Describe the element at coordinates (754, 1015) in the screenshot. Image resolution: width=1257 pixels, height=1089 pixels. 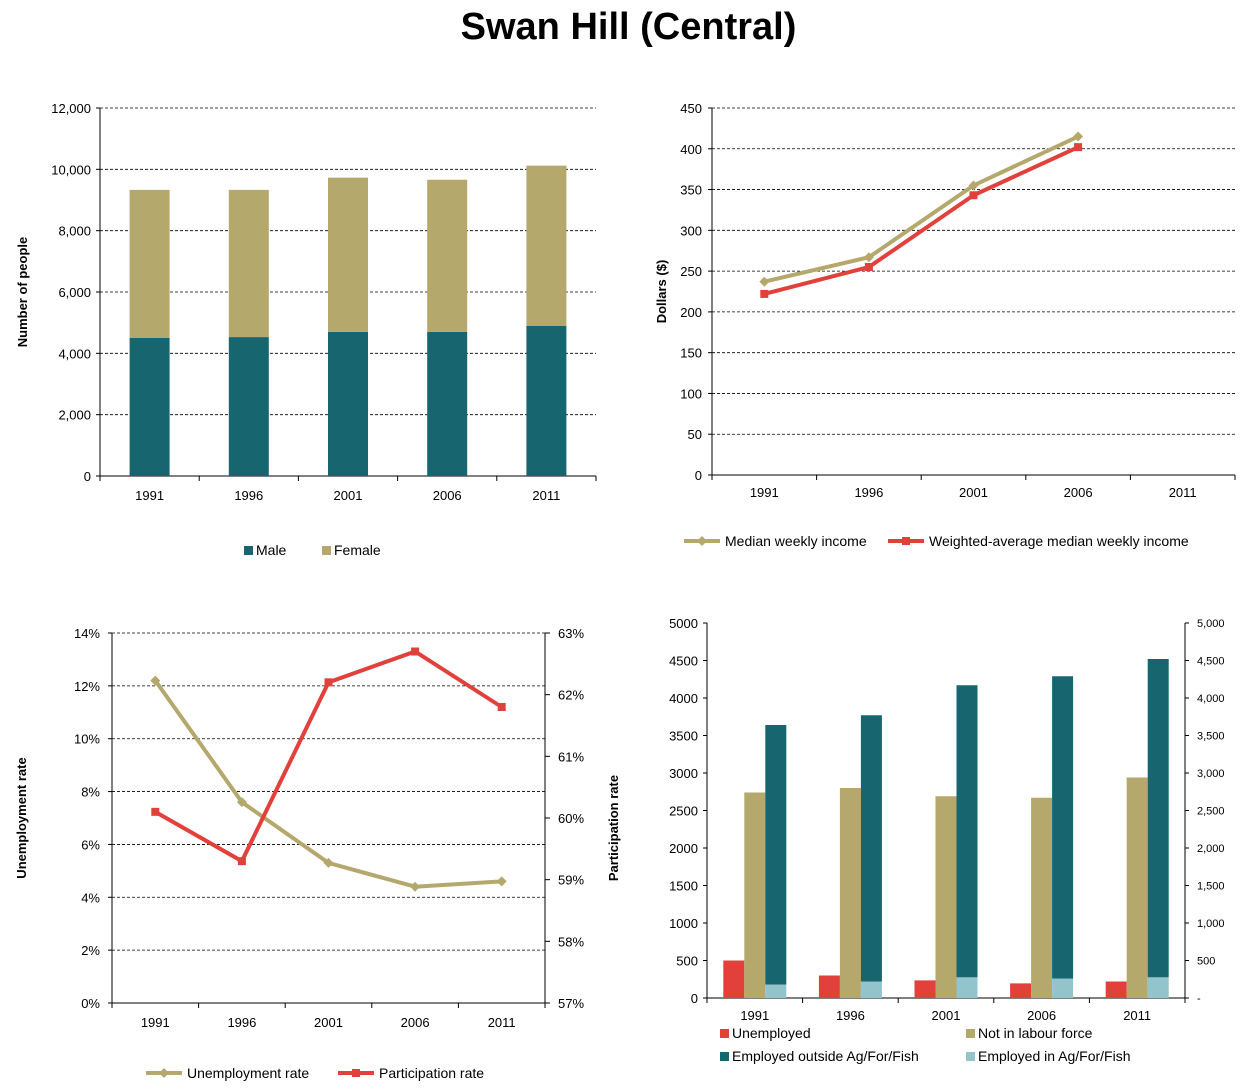
I see `labour-xtick-label: 1991` at that location.